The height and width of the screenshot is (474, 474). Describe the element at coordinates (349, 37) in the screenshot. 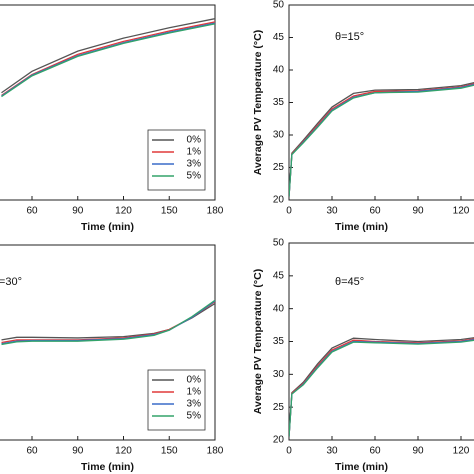

I see `annotation: θ=15°` at that location.